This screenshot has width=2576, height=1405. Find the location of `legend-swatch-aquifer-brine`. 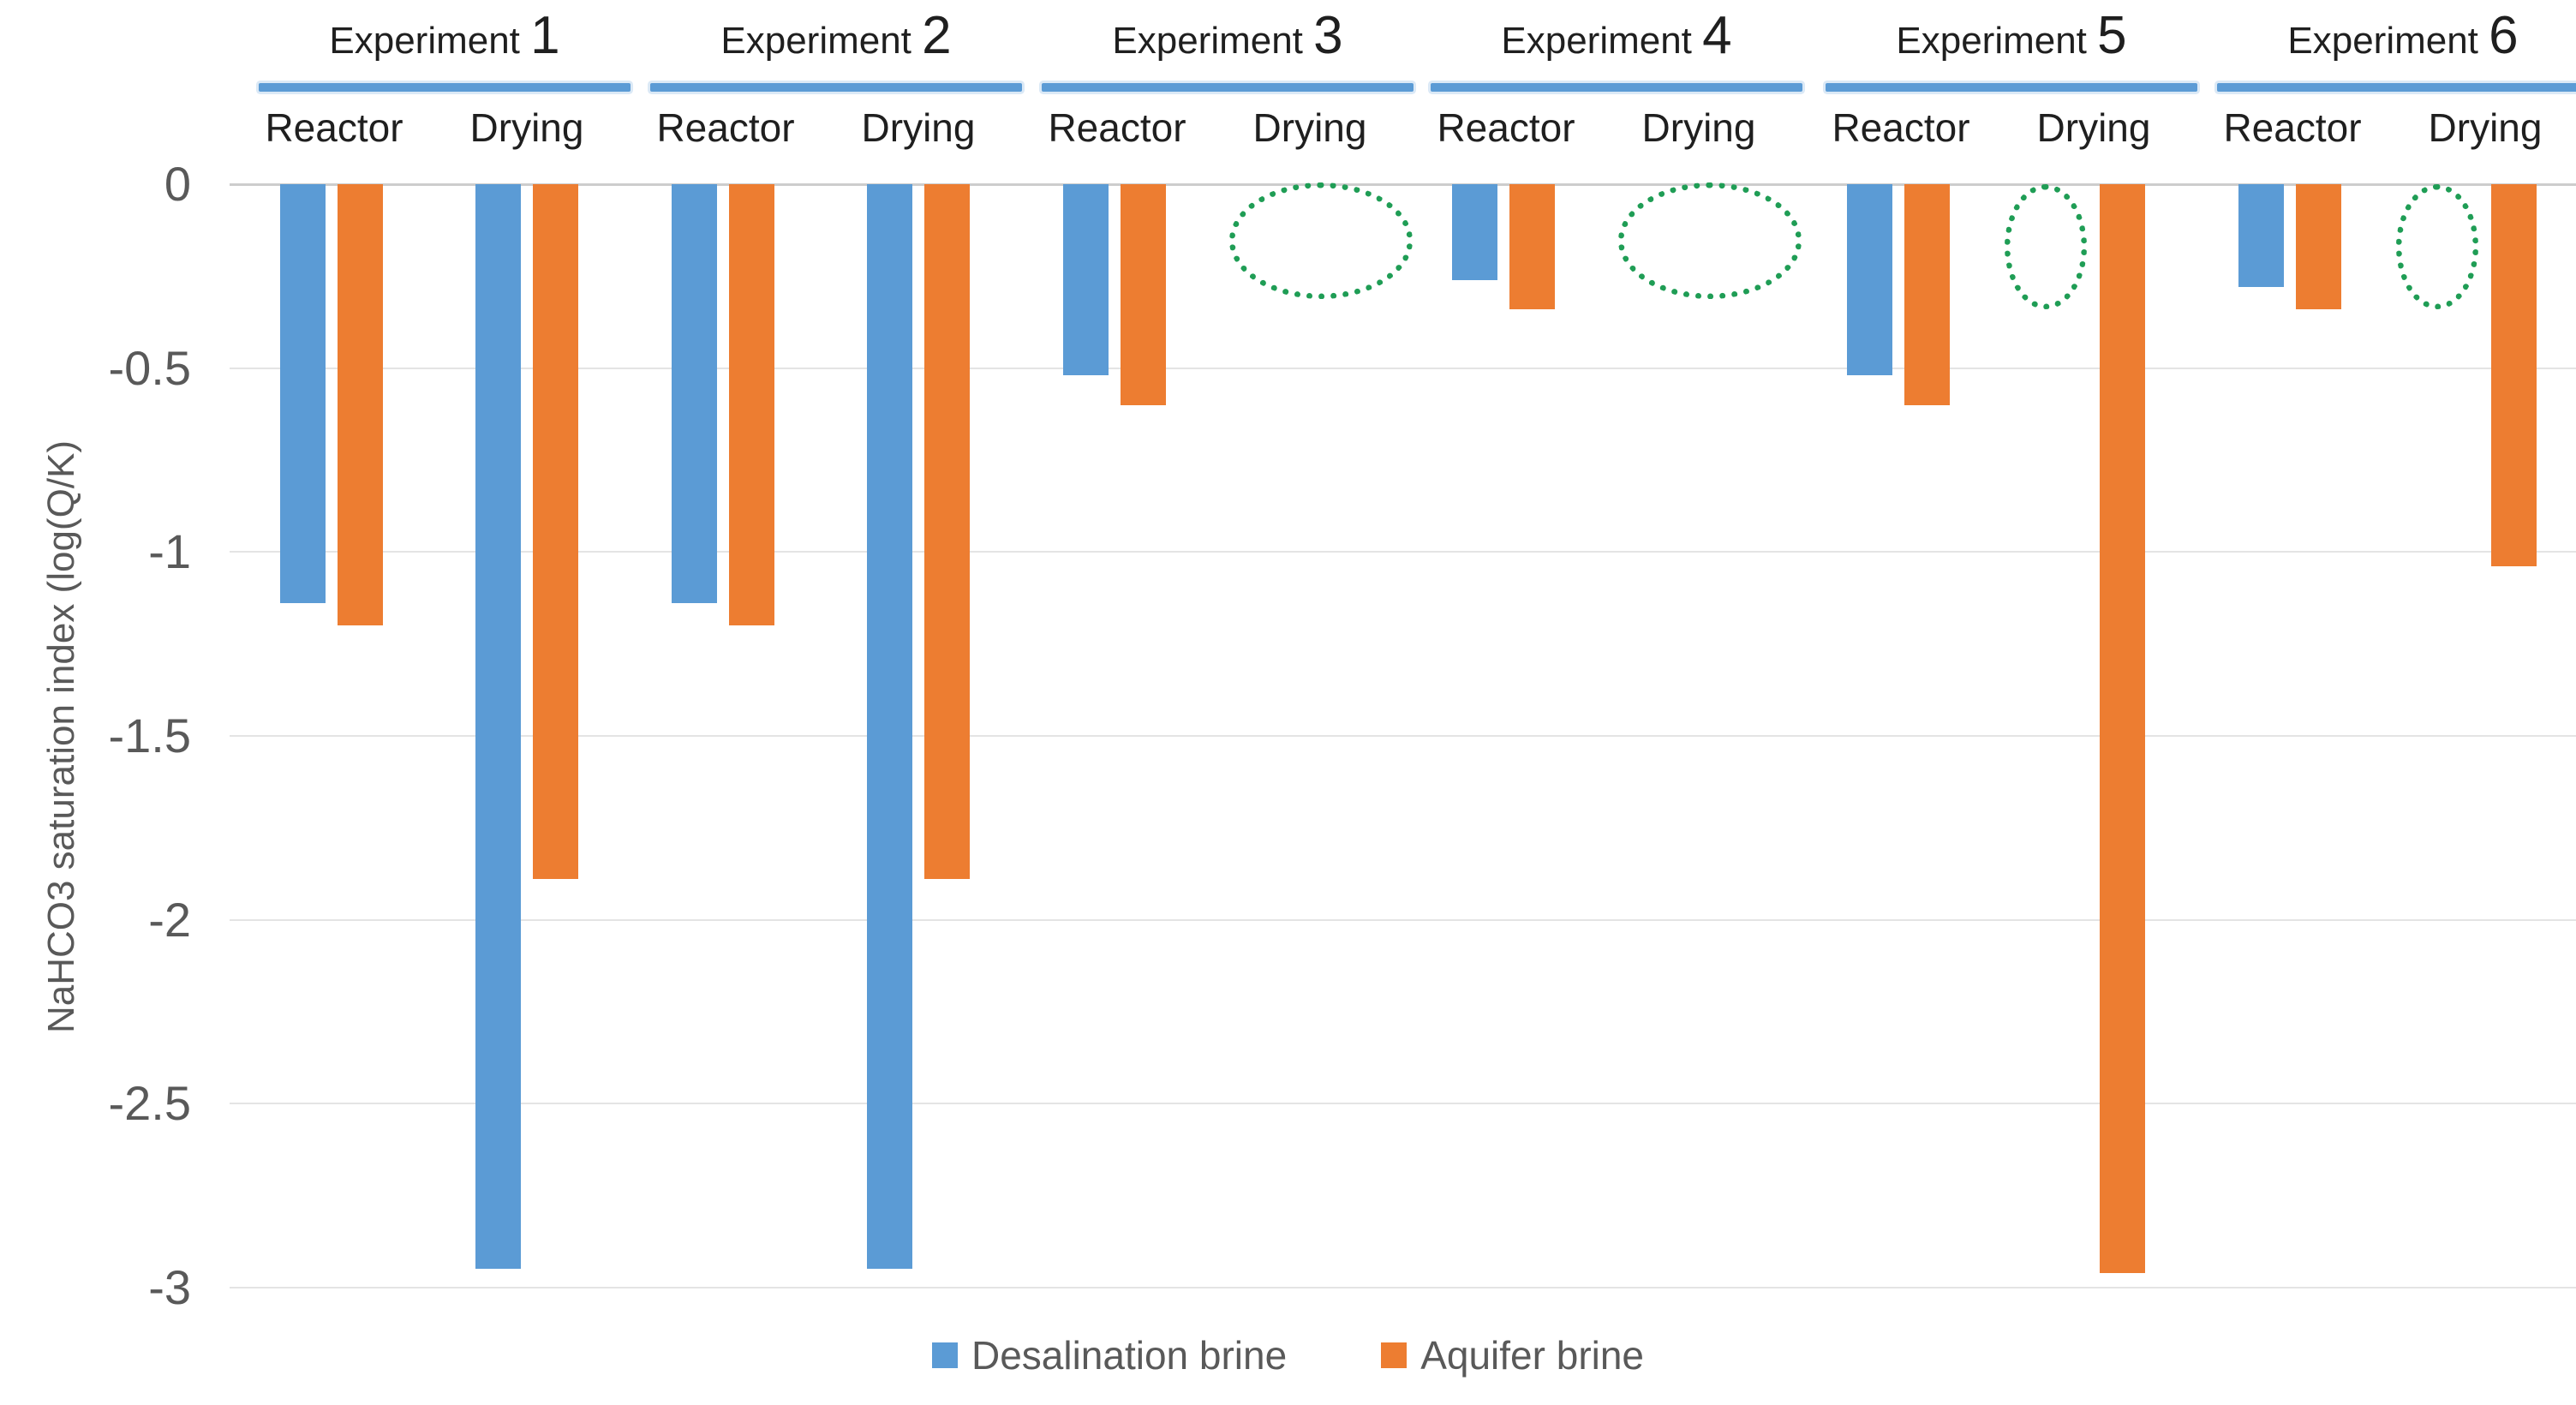

legend-swatch-aquifer-brine is located at coordinates (1395, 1355).